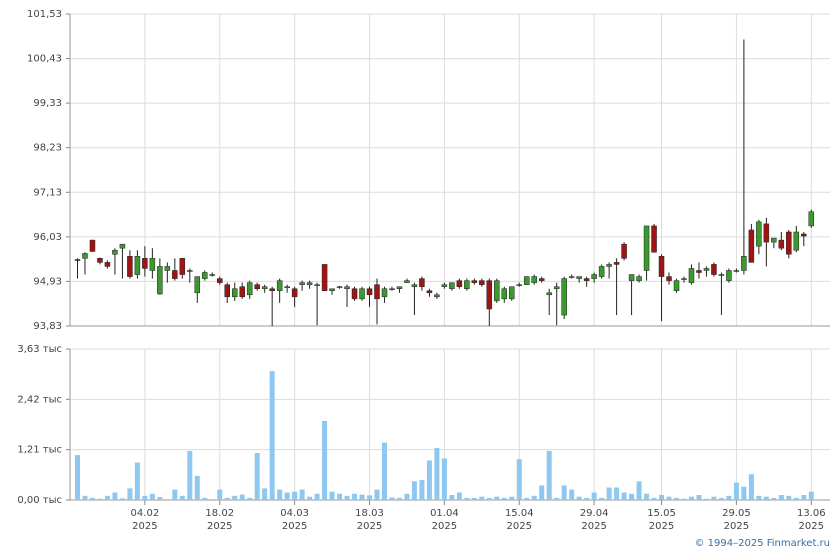 Image resolution: width=840 pixels, height=550 pixels. Describe the element at coordinates (736, 520) in the screenshot. I see `x-tick-label: 29.05 2025` at that location.